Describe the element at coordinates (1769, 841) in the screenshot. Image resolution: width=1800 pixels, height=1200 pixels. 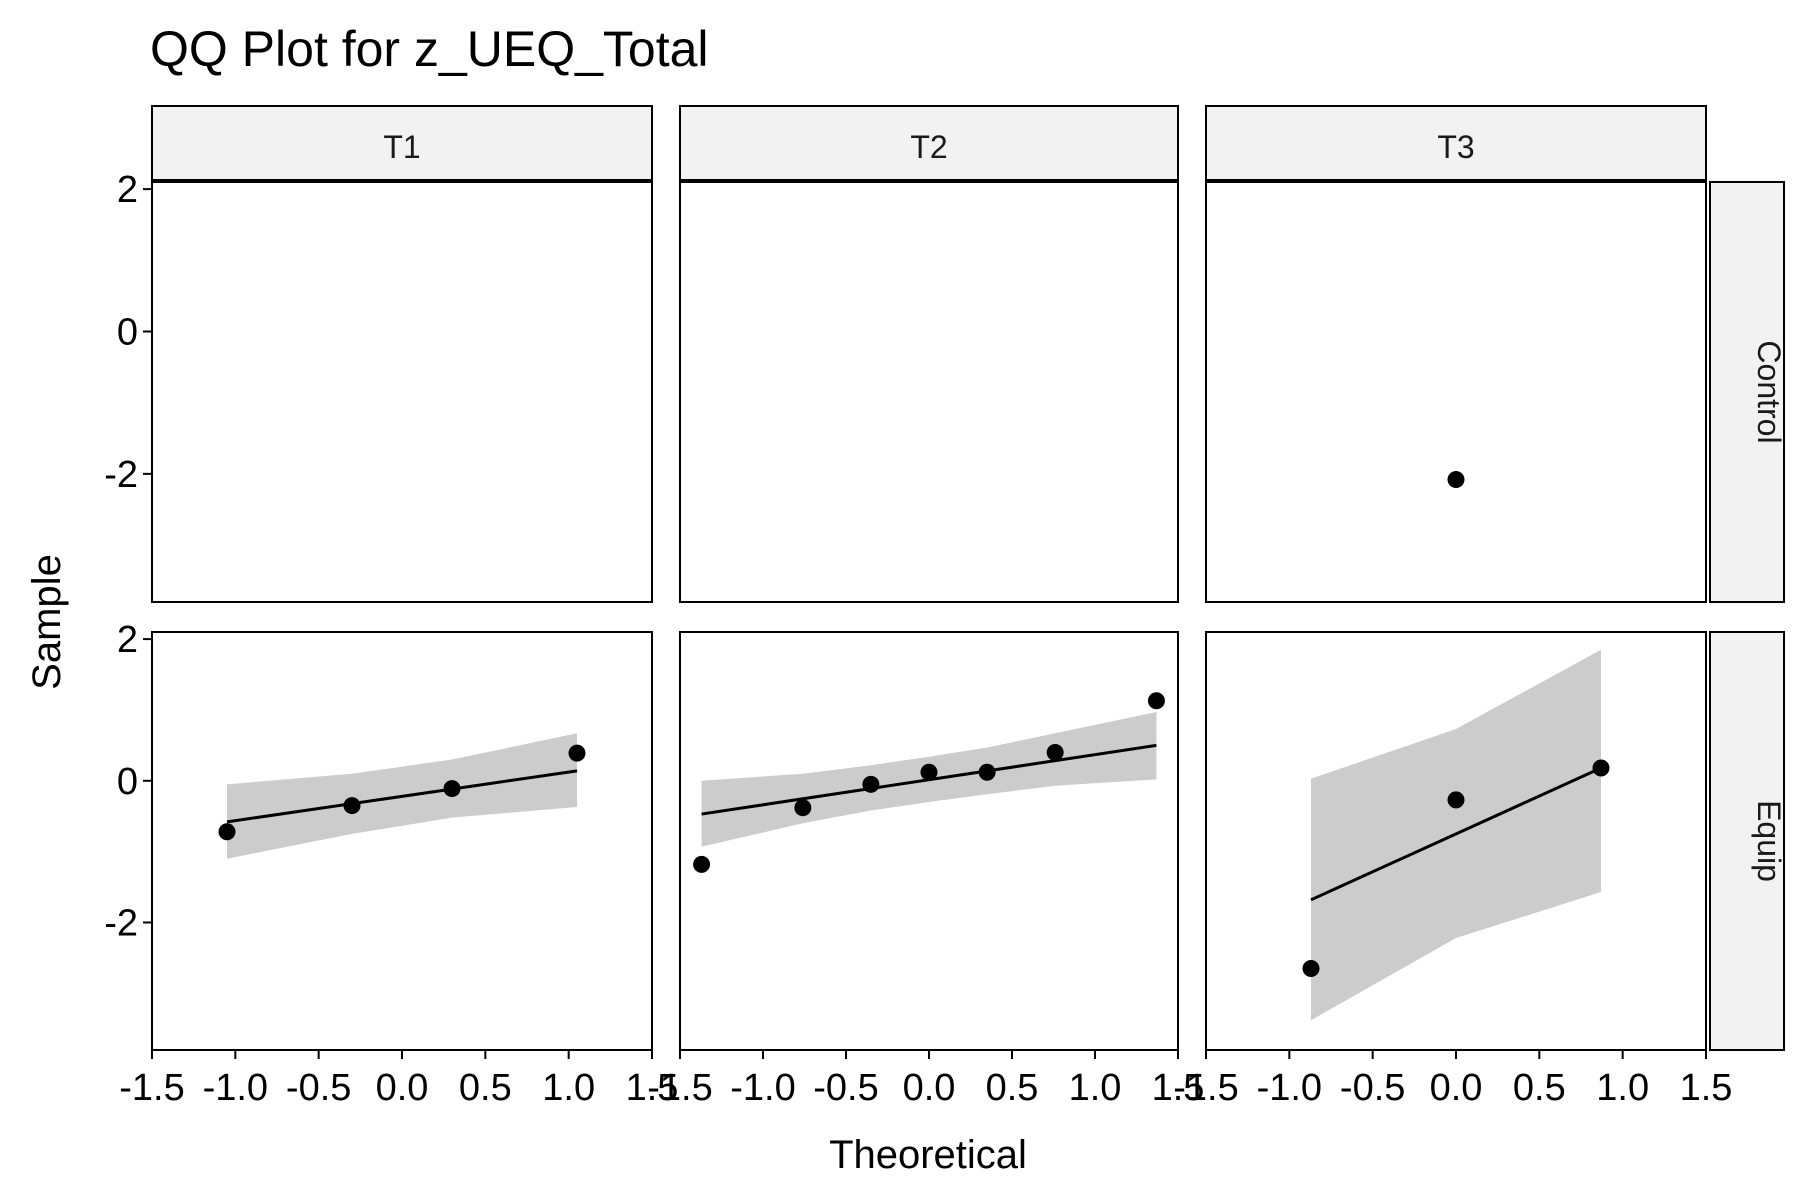
I see `facet-strip-label-equip: Equip` at that location.